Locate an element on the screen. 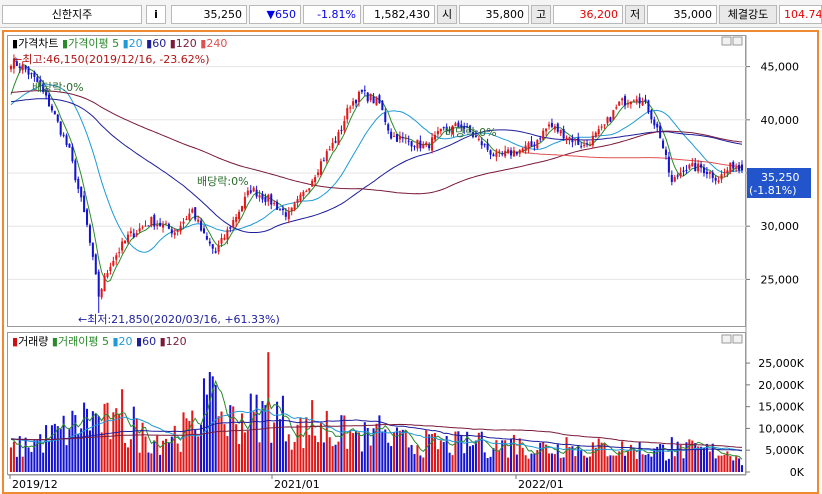  volume-tick-label: 15,000K is located at coordinates (781, 407).